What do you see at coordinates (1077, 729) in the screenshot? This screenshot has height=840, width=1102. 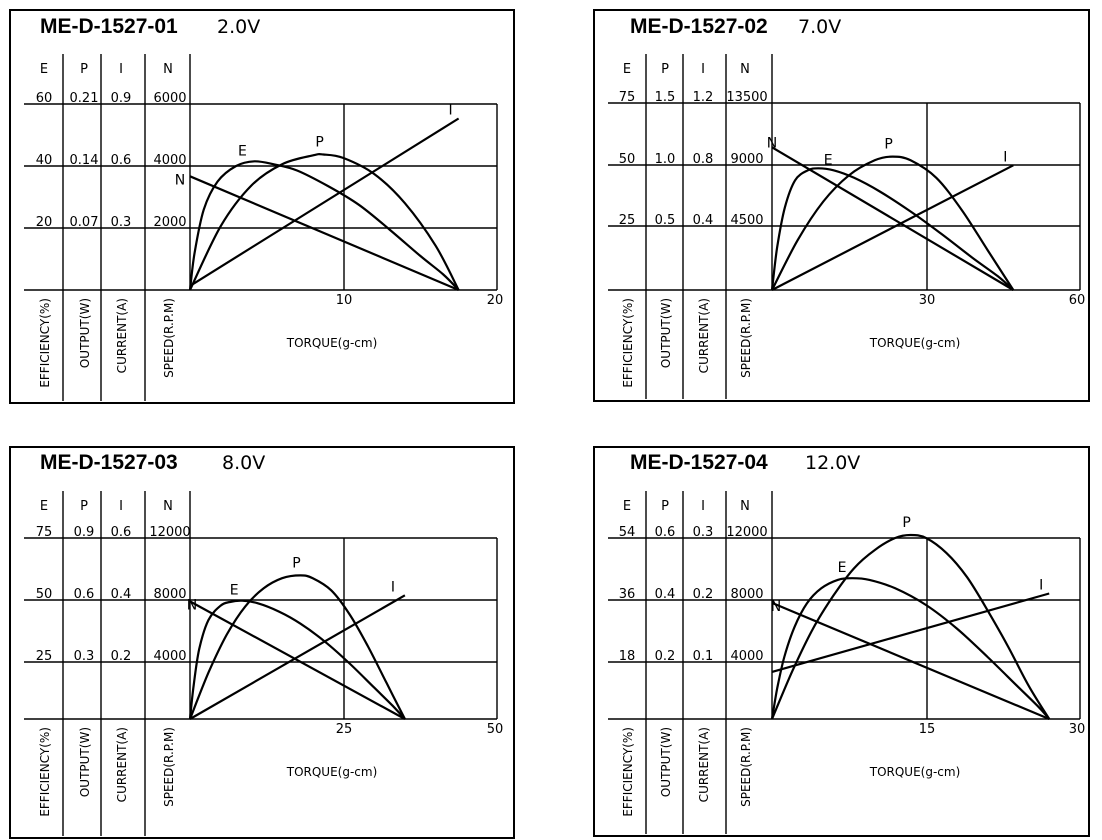 I see `x-tick-label: 30` at bounding box center [1077, 729].